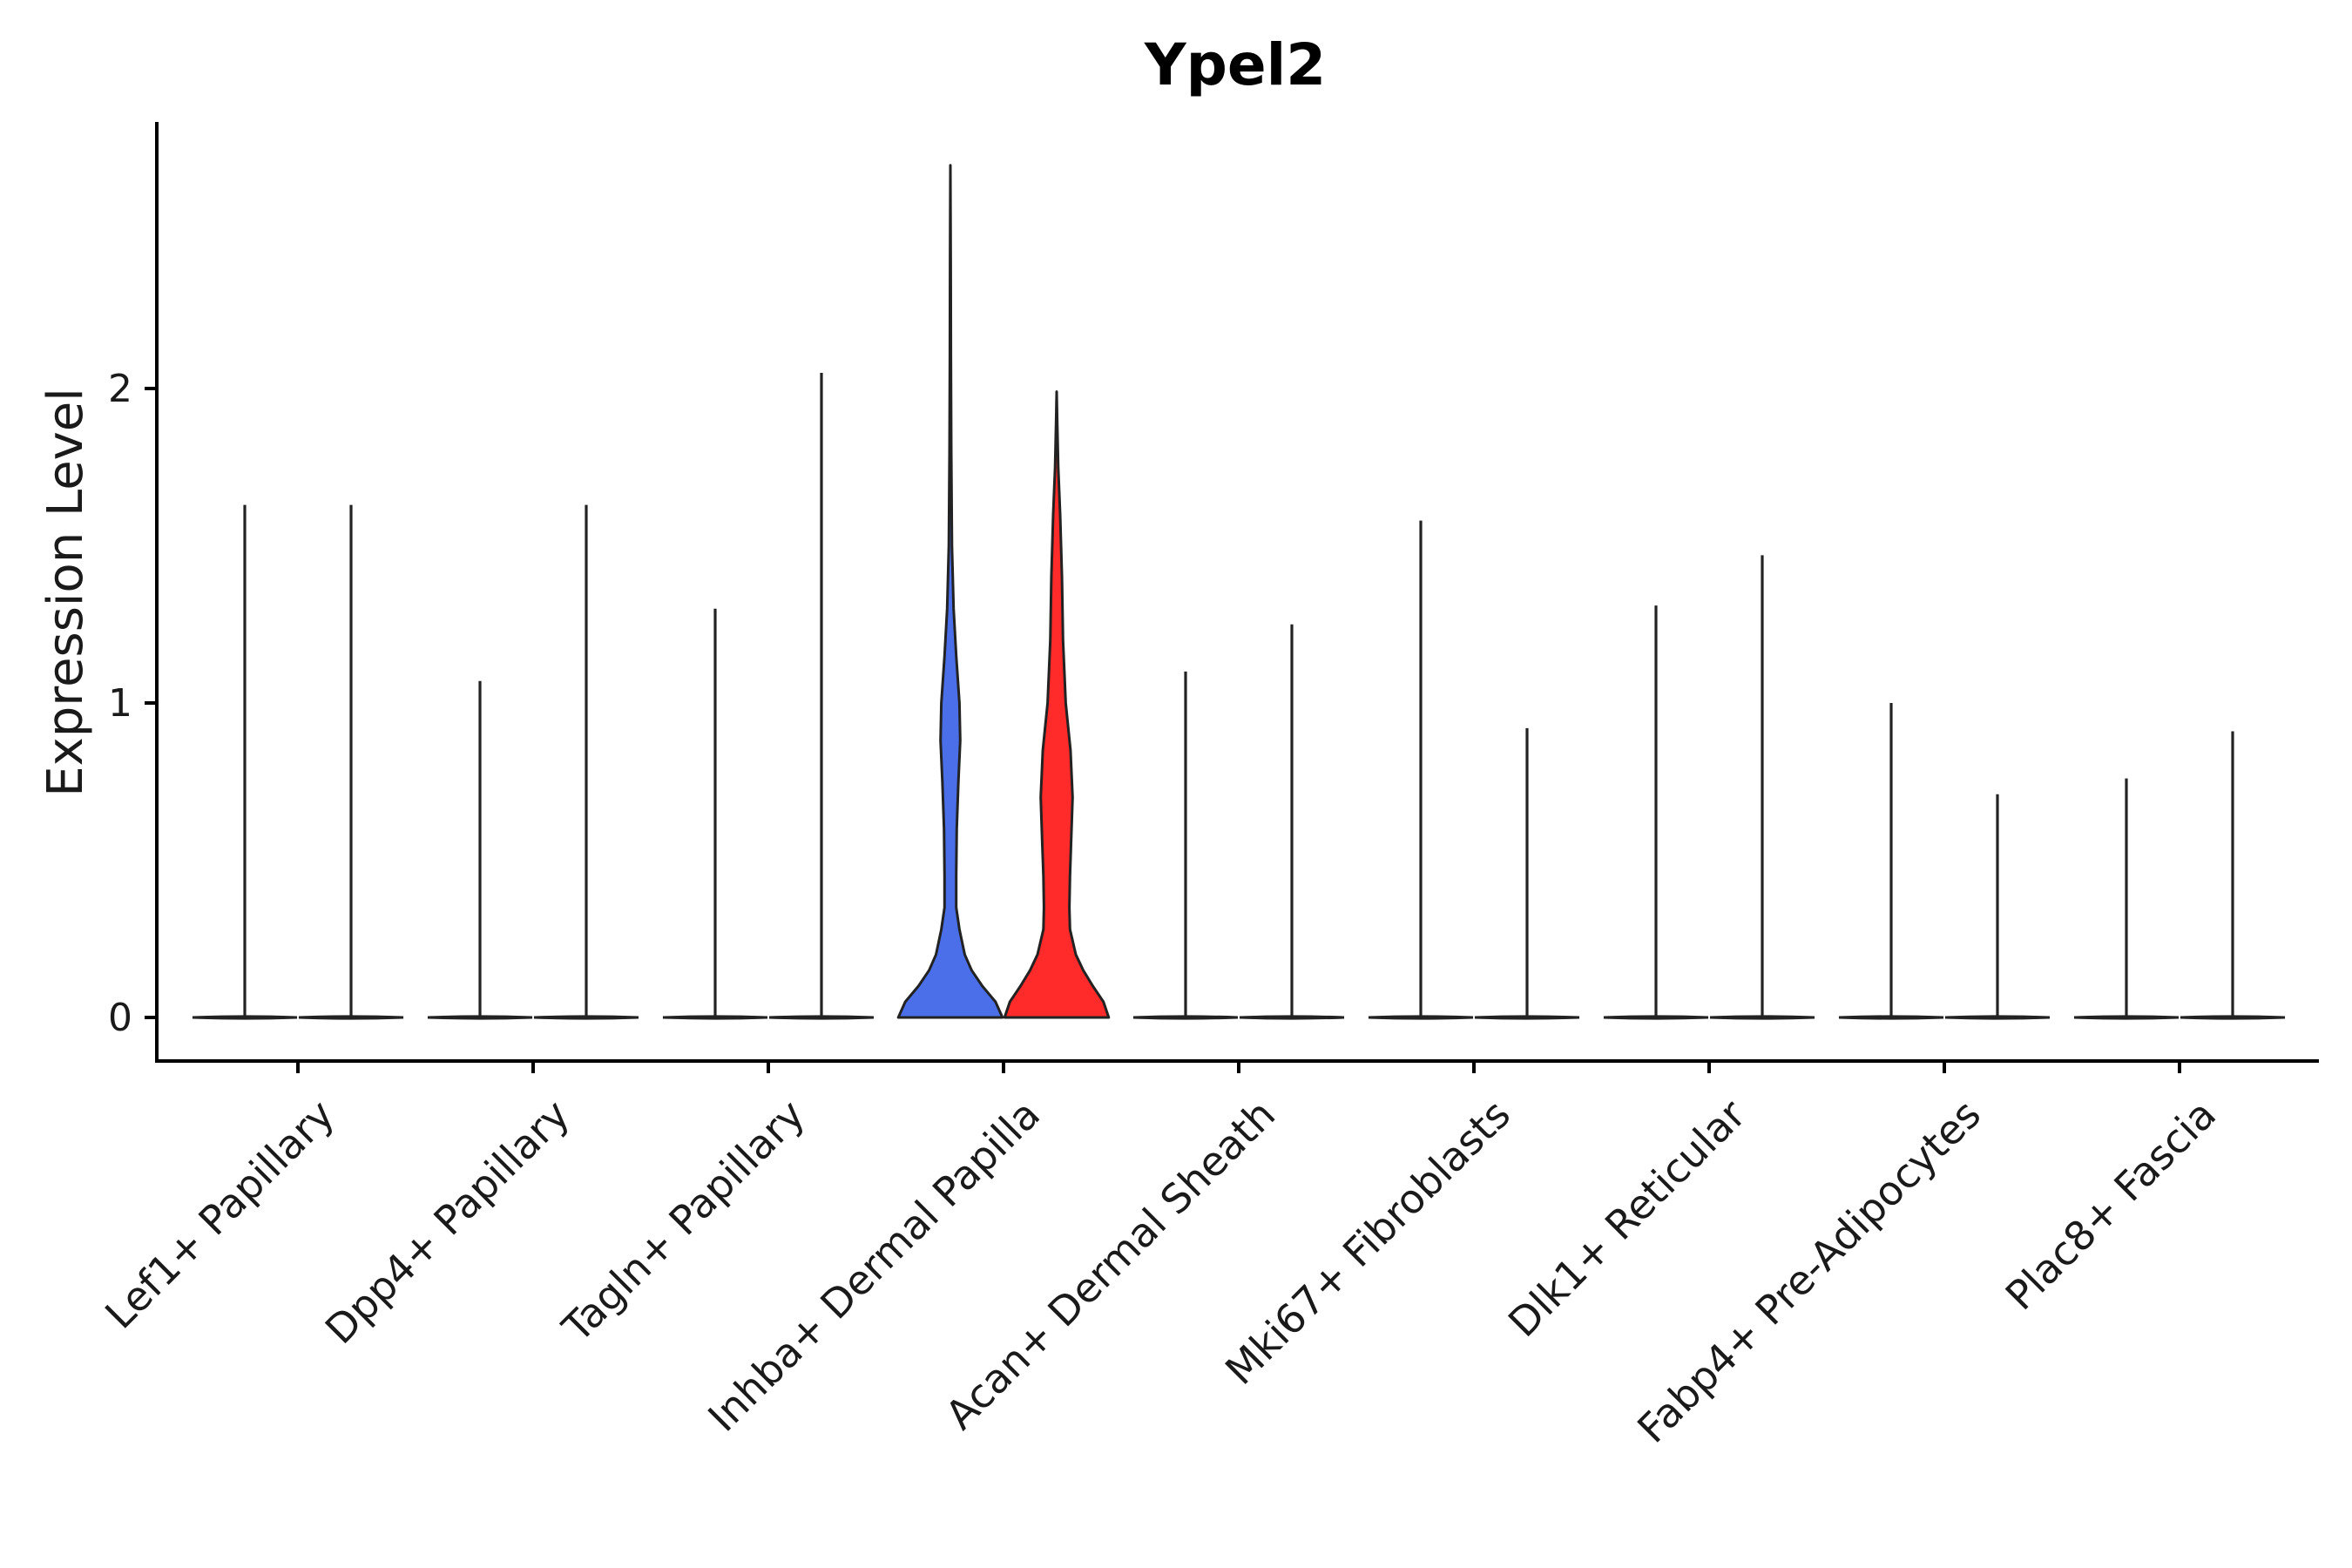  What do you see at coordinates (220, 1214) in the screenshot?
I see `x-tick-label-lef1plus-papillary: Lef1+ Papillary` at bounding box center [220, 1214].